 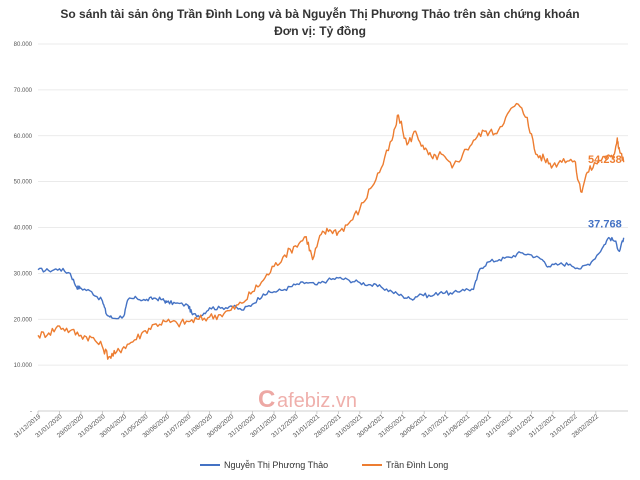 What do you see at coordinates (23, 274) in the screenshot?
I see `y-tick-label: 30.000` at bounding box center [23, 274].